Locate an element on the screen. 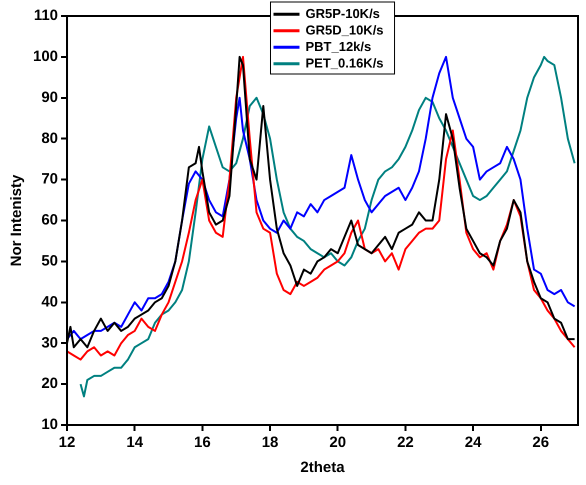 The width and height of the screenshot is (586, 485). x-tick-label: 12 is located at coordinates (67, 443).